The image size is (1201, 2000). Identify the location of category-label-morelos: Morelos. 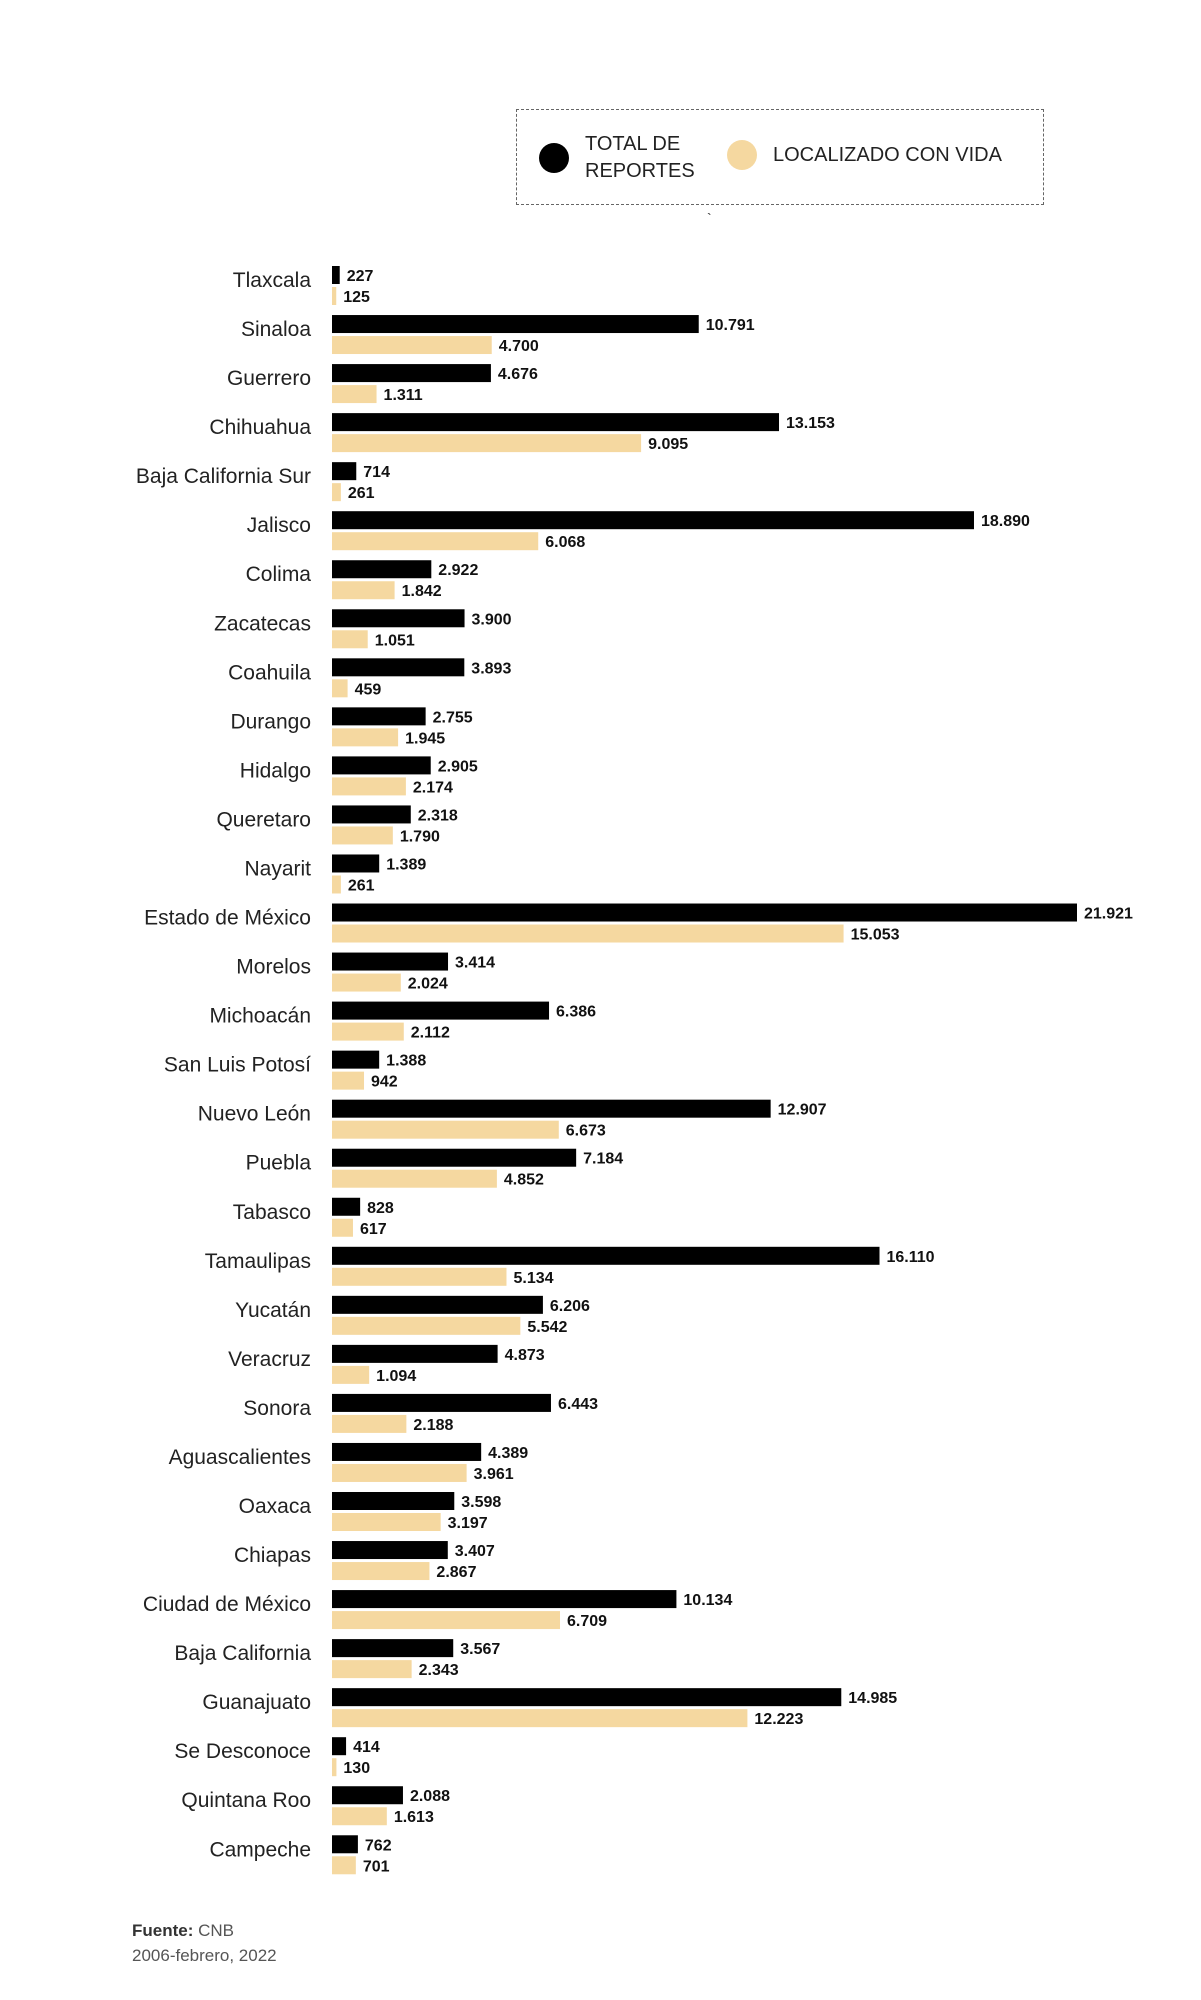
(273, 967).